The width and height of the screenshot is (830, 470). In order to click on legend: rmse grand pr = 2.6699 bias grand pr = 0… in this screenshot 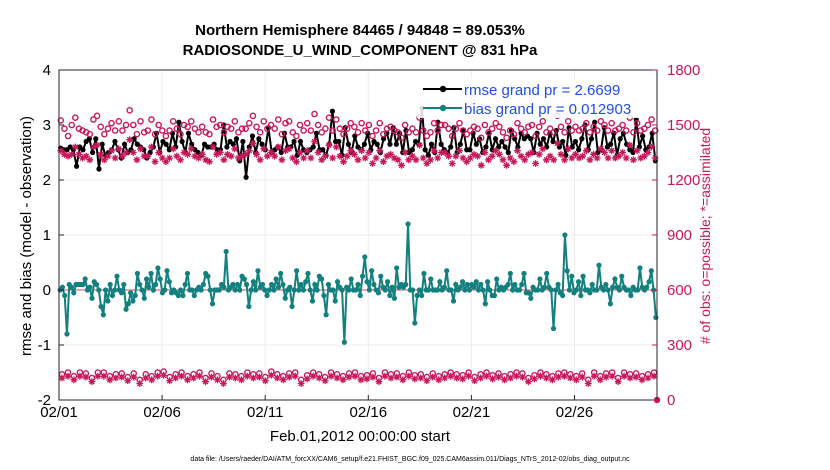, I will do `click(529, 98)`.